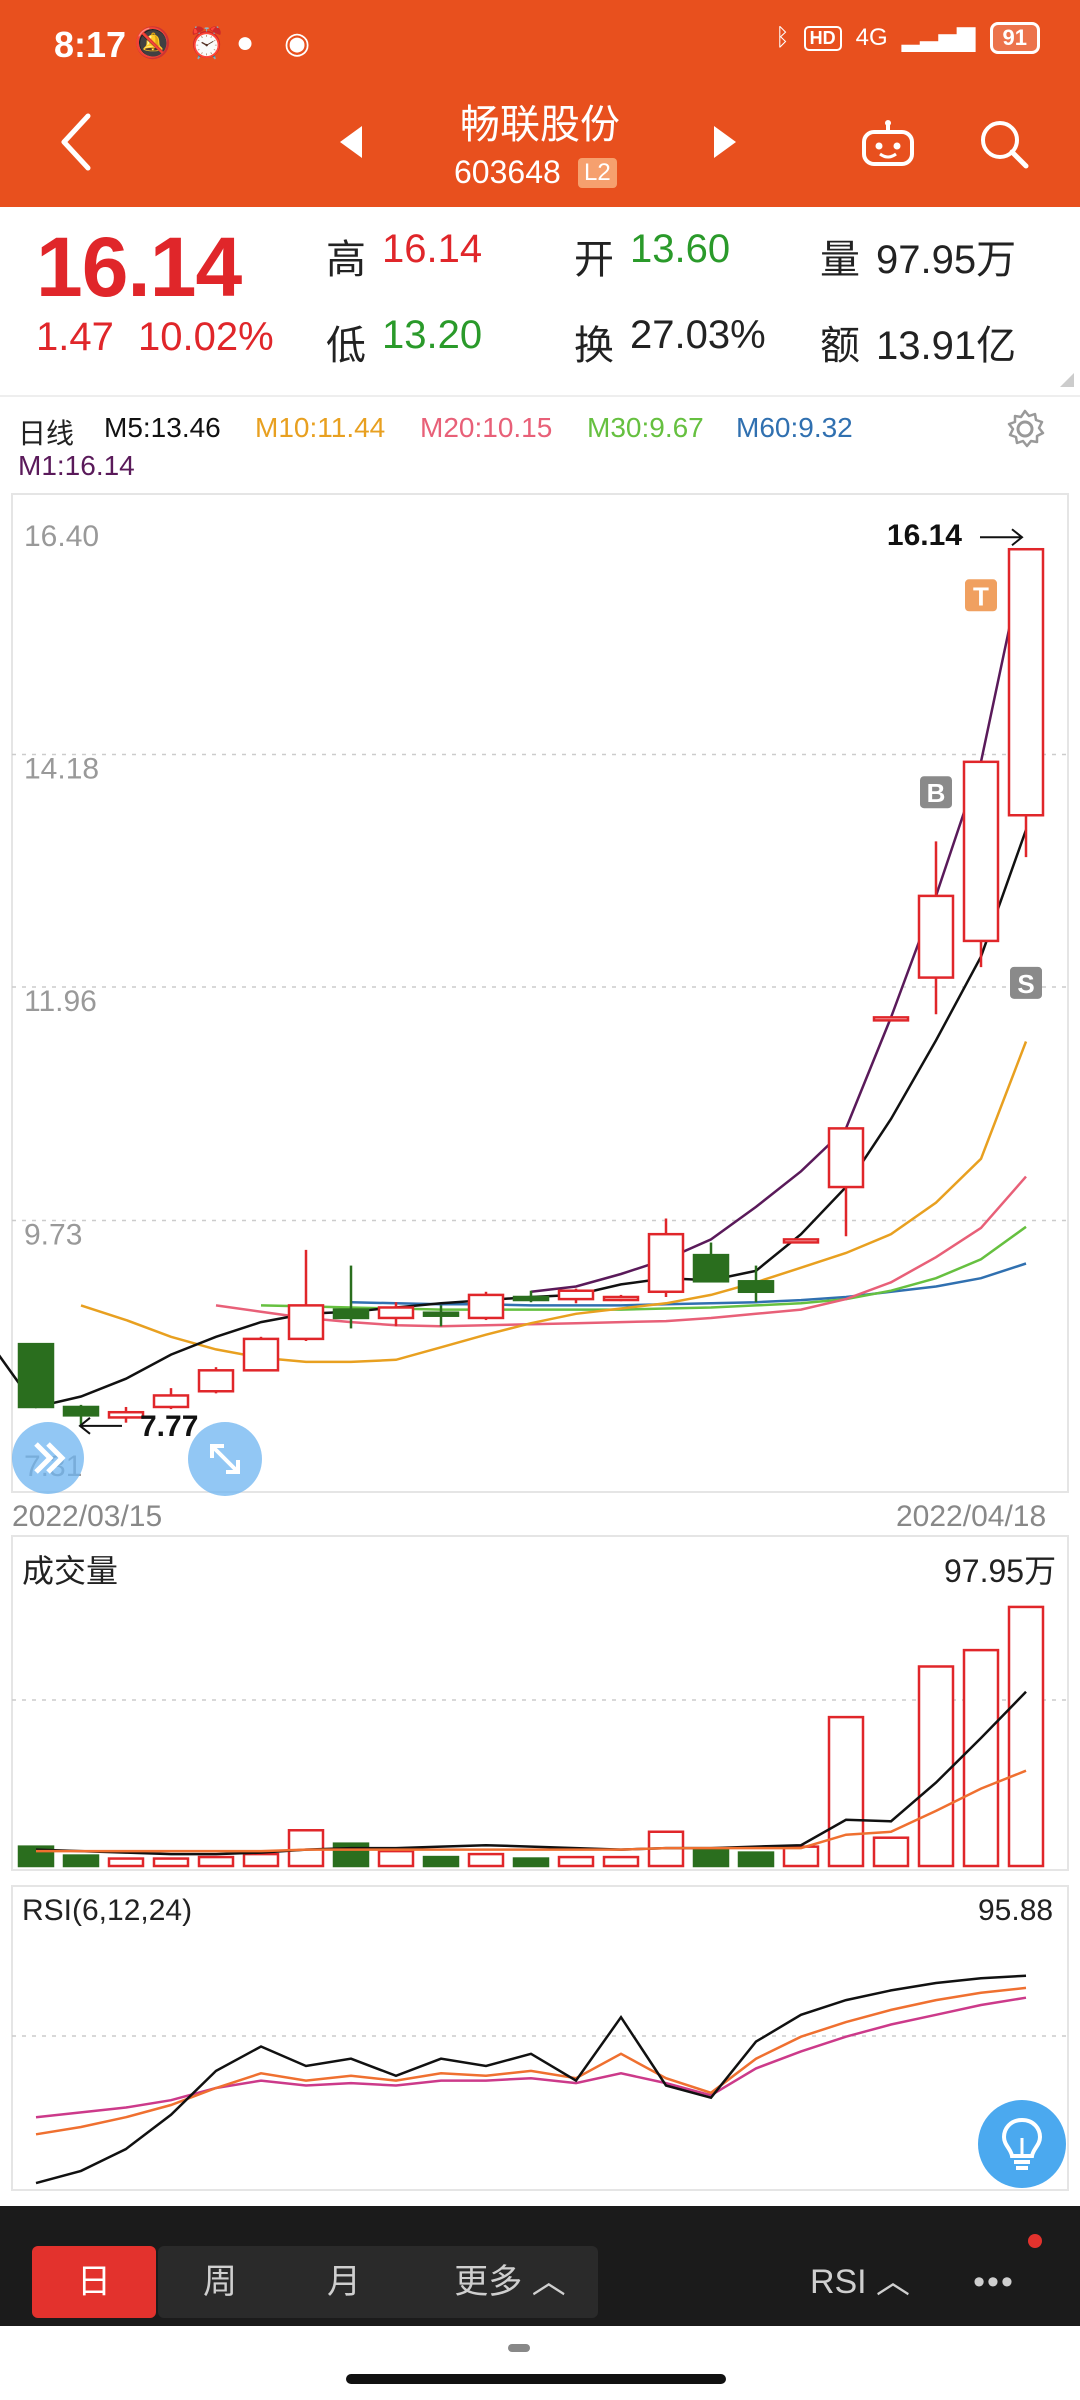  Describe the element at coordinates (486, 427) in the screenshot. I see `legend-m20: M20:10.15` at that location.